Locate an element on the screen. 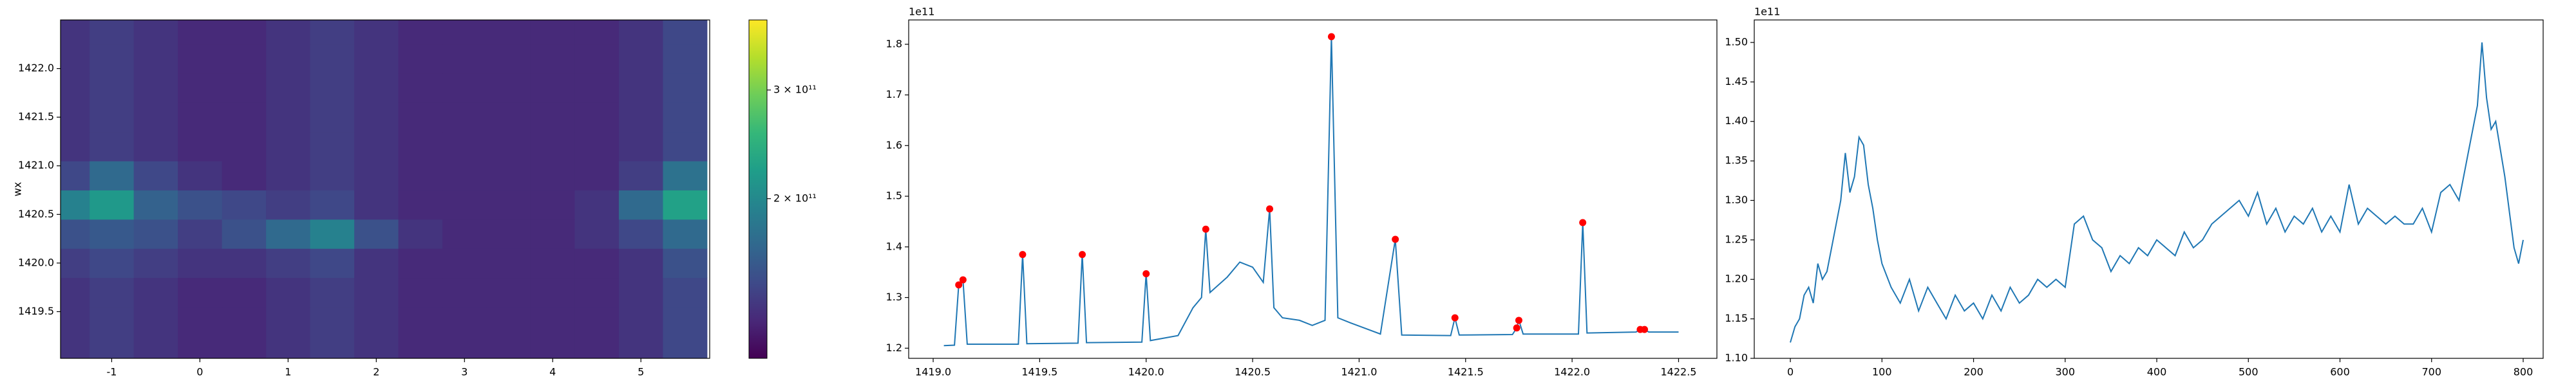 Image resolution: width=2576 pixels, height=386 pixels. x-tick-label: 200 is located at coordinates (1974, 372).